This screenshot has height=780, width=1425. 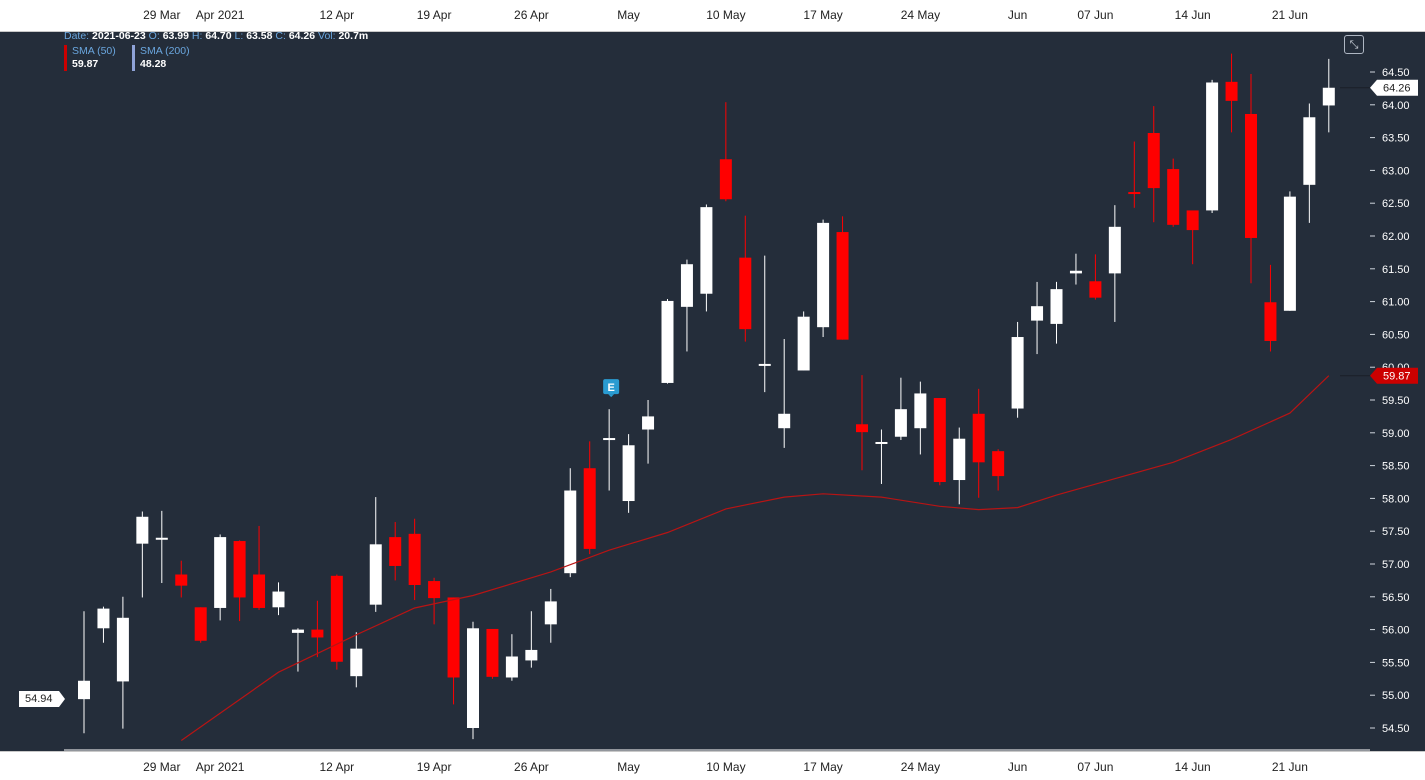 I want to click on y-tick-label: 64.00, so click(x=1396, y=106).